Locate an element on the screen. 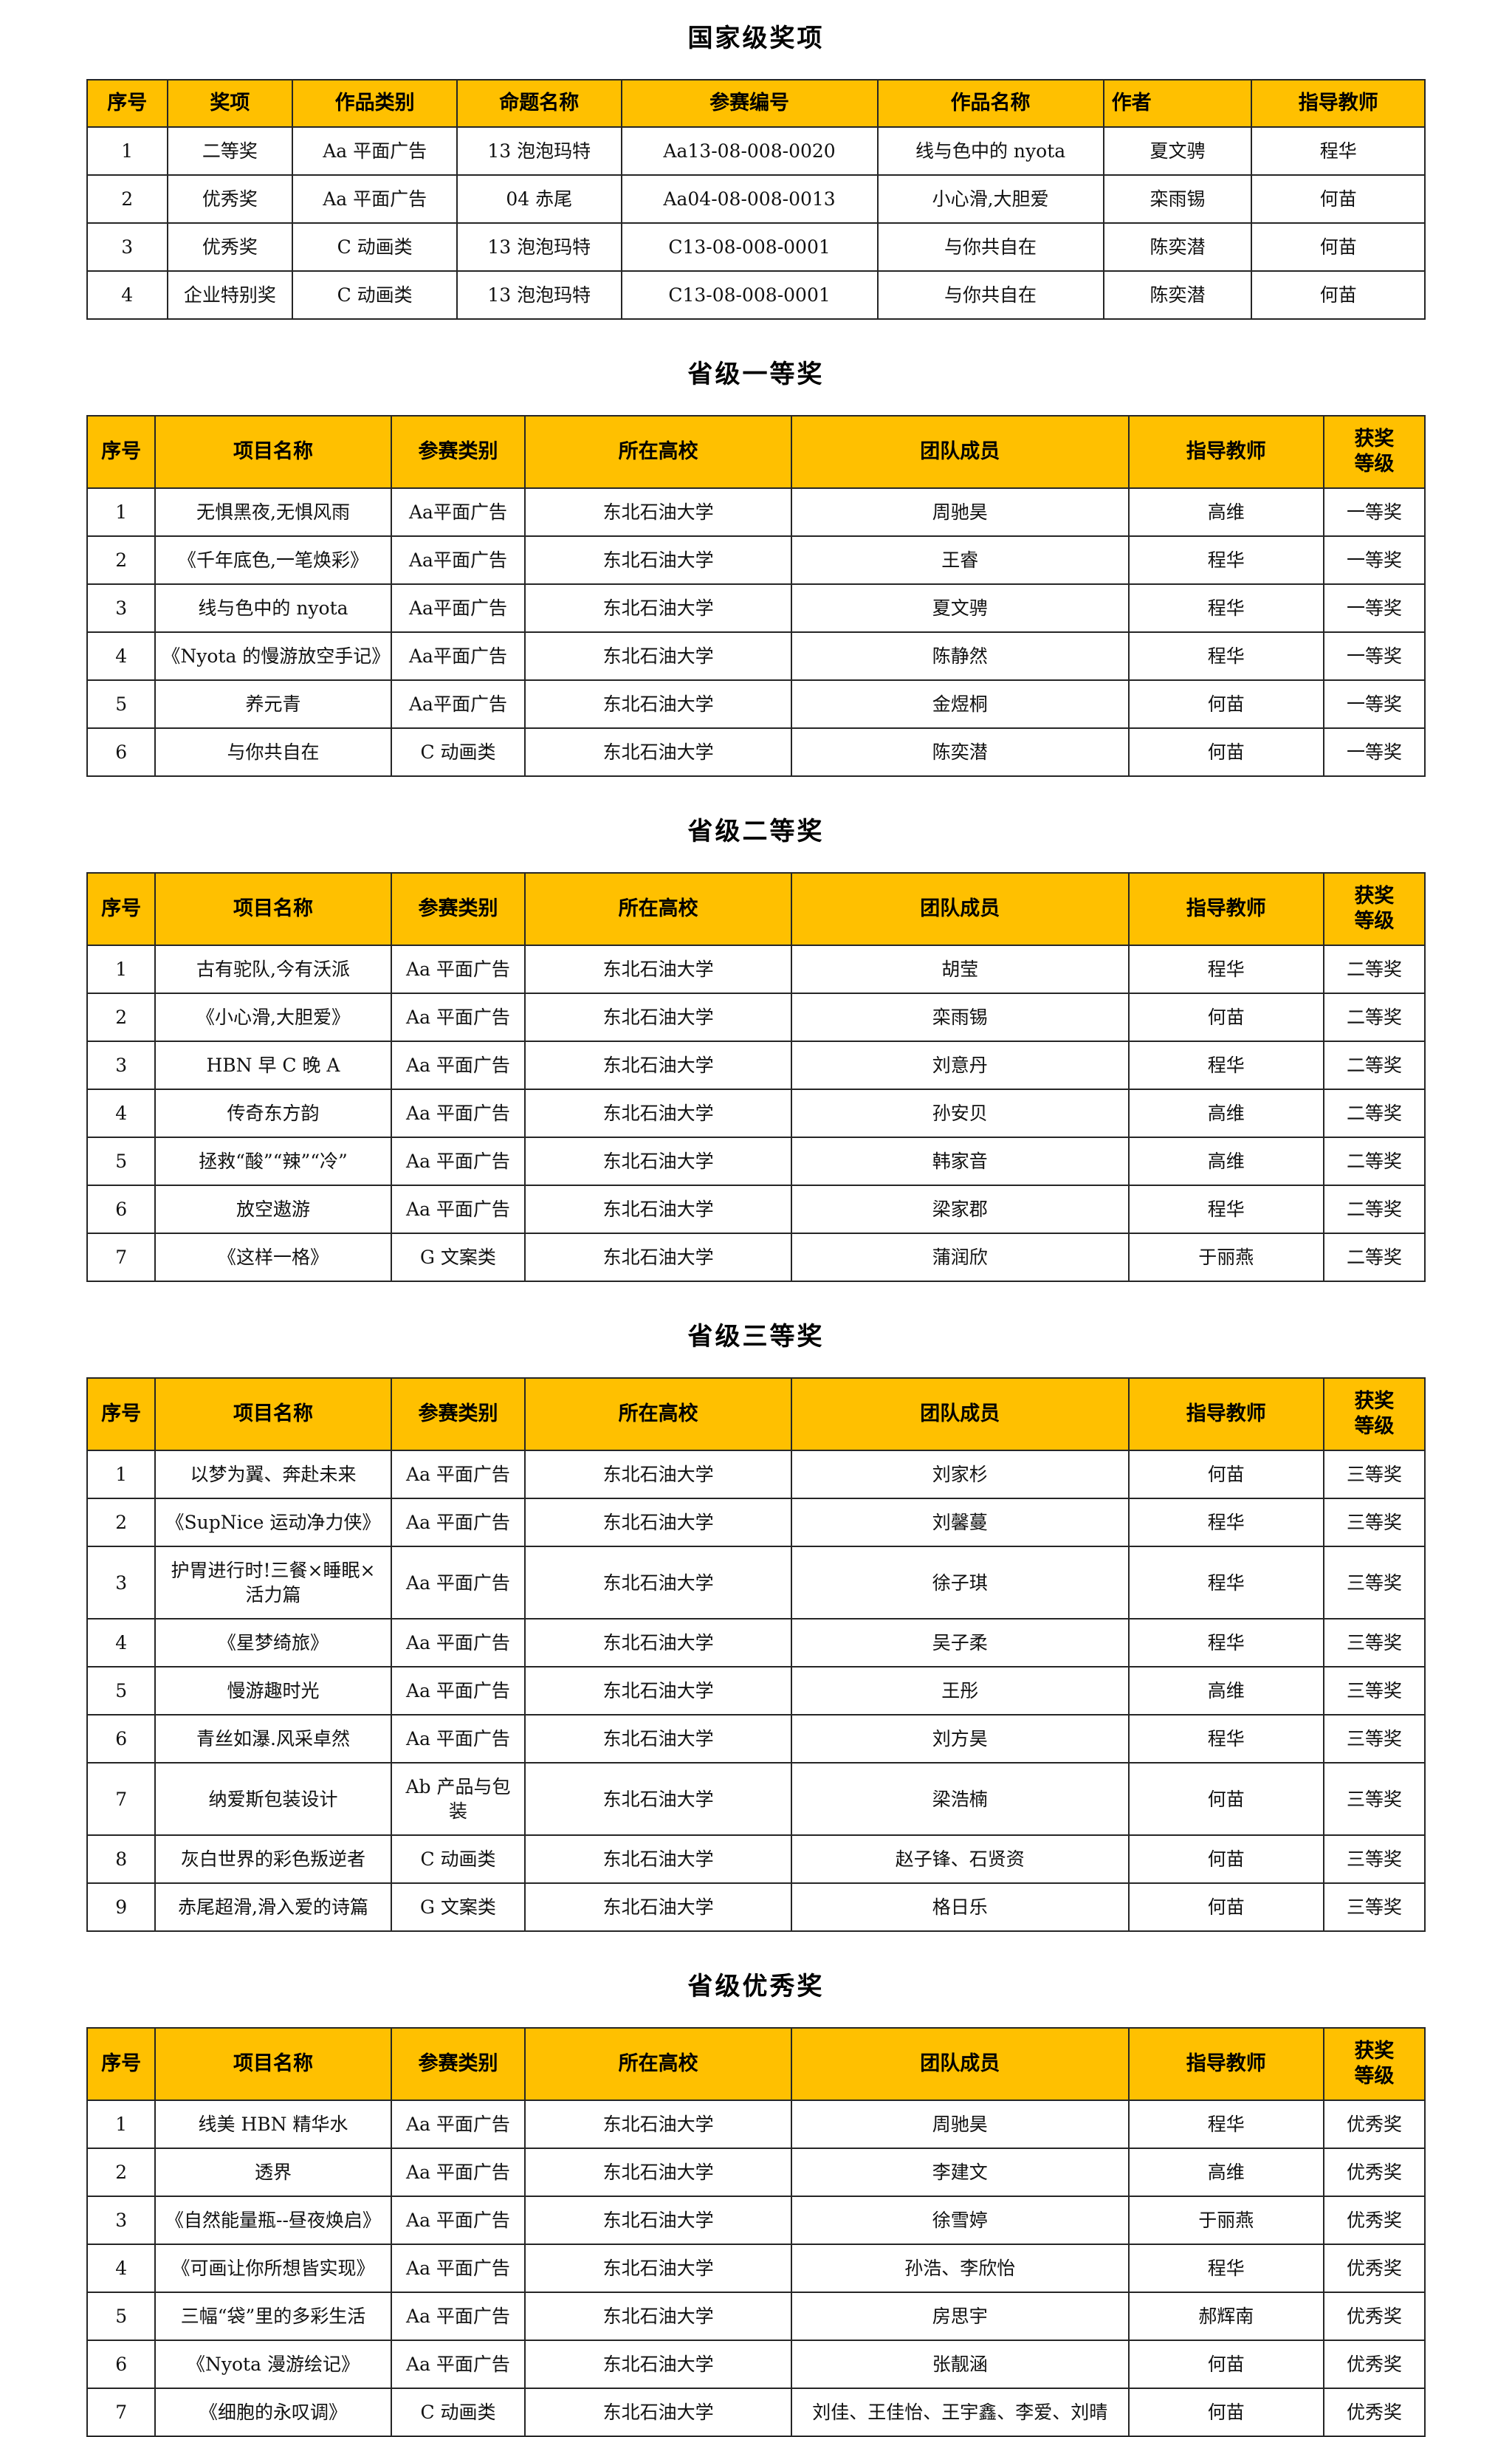  table-row: 4 传奇东方韵 Aa 平面广告 东北石油大学 孙安贝 高维 二等奖 is located at coordinates (756, 1113).